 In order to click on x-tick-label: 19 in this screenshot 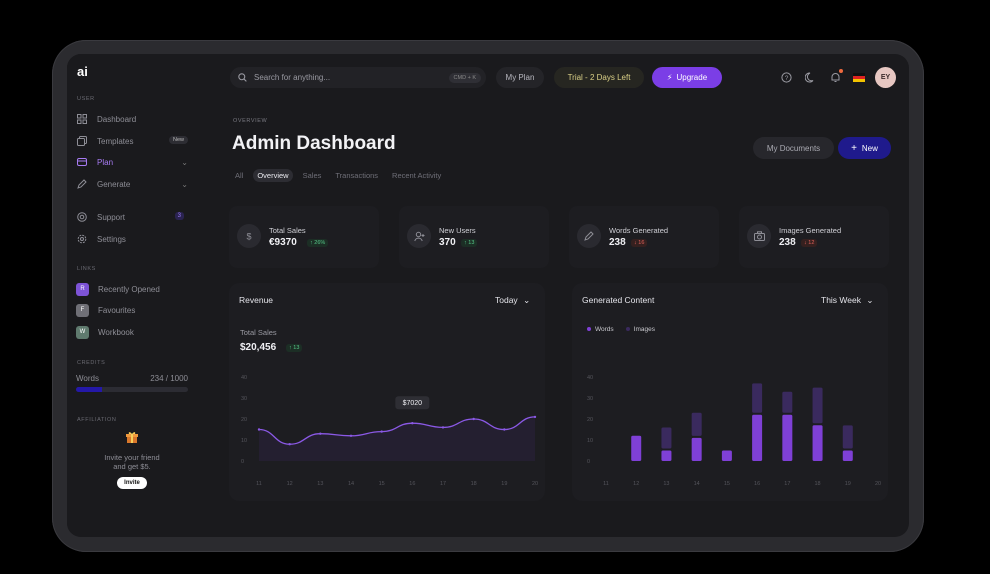, I will do `click(504, 484)`.